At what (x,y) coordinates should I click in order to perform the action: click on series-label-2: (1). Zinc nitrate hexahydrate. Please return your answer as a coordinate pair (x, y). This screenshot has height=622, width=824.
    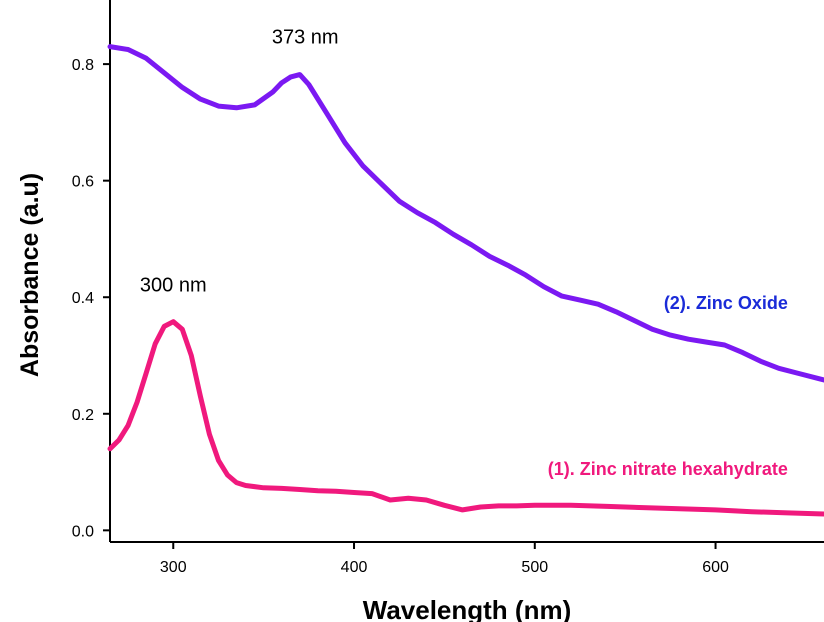
    Looking at the image, I should click on (668, 469).